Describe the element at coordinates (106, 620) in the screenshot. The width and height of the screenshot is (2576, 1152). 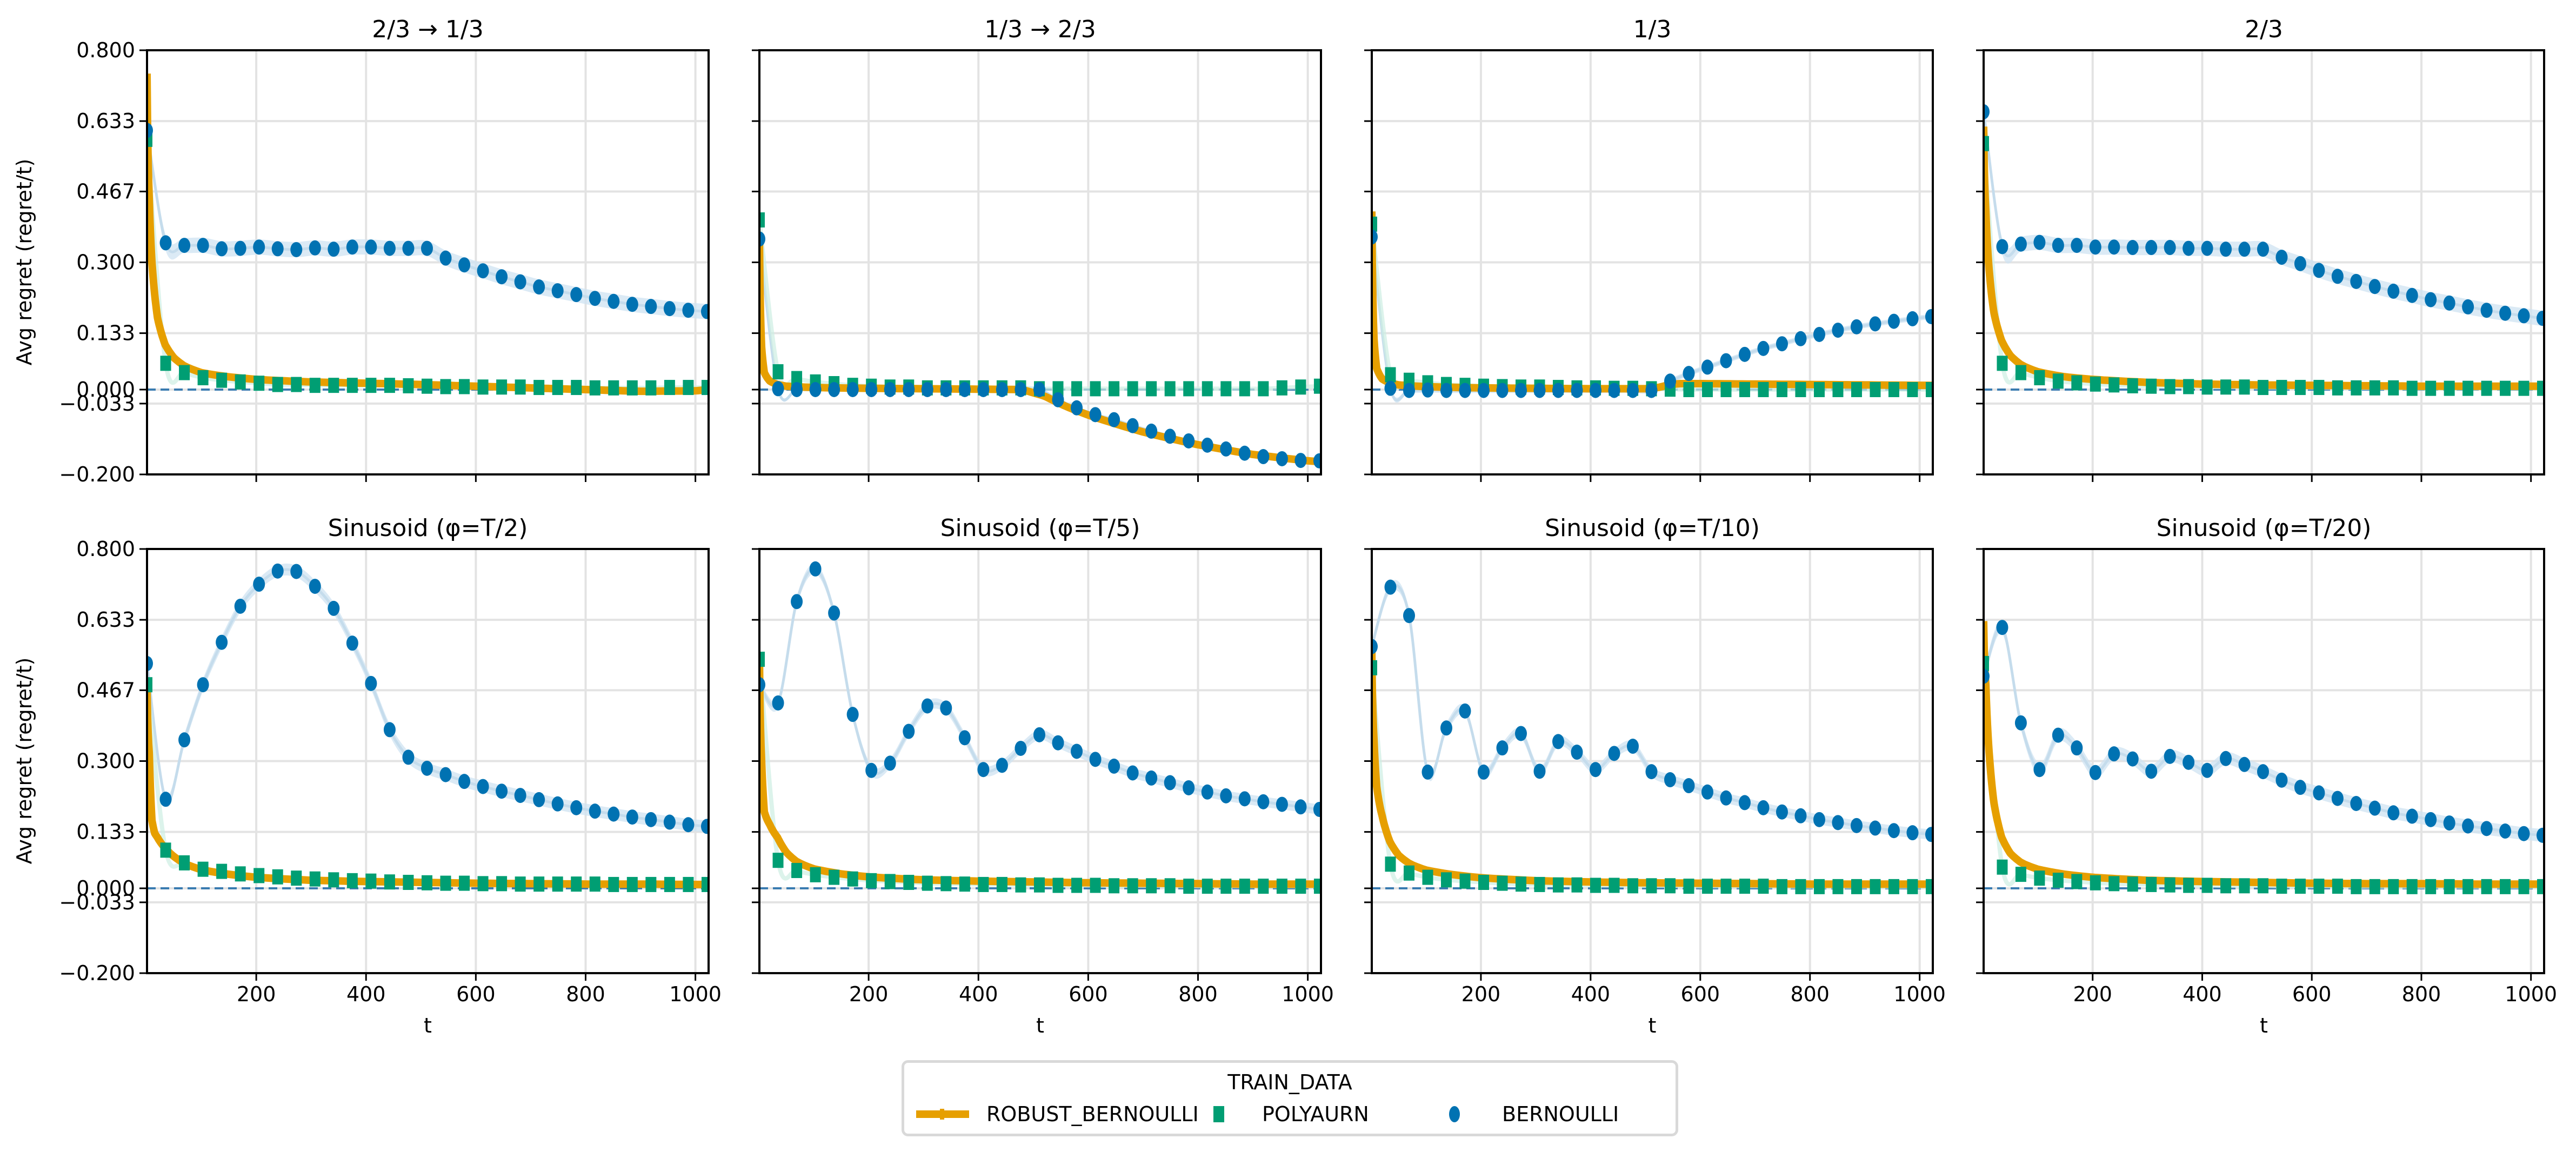
I see `y-tick-label: 0.633` at that location.